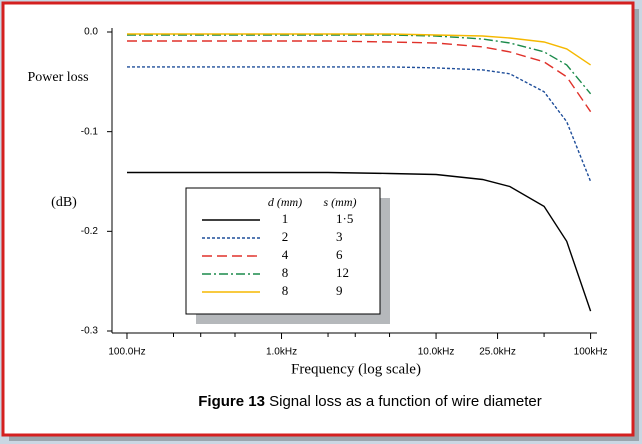 The width and height of the screenshot is (642, 444). Describe the element at coordinates (339, 236) in the screenshot. I see `legend-s: 3` at that location.